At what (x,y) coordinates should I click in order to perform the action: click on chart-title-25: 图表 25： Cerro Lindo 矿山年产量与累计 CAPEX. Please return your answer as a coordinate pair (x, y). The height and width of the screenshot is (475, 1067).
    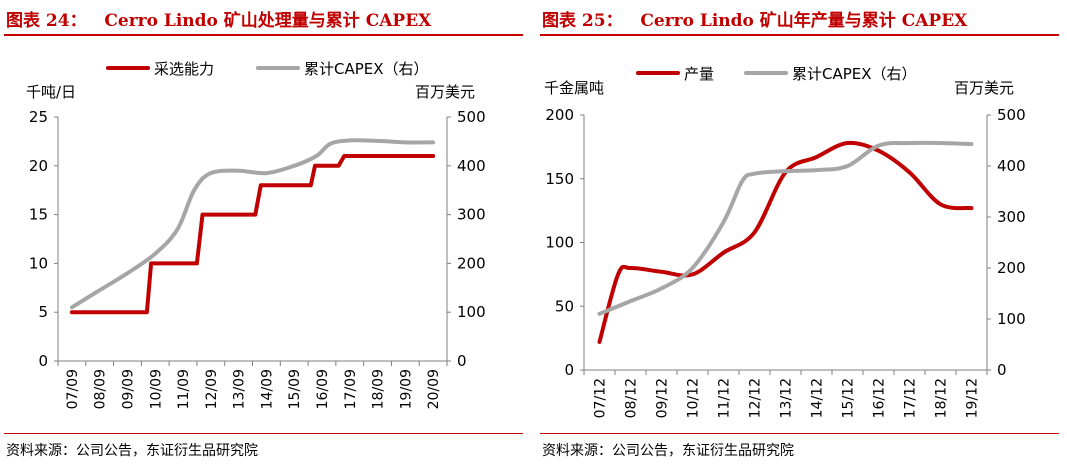
    Looking at the image, I should click on (755, 21).